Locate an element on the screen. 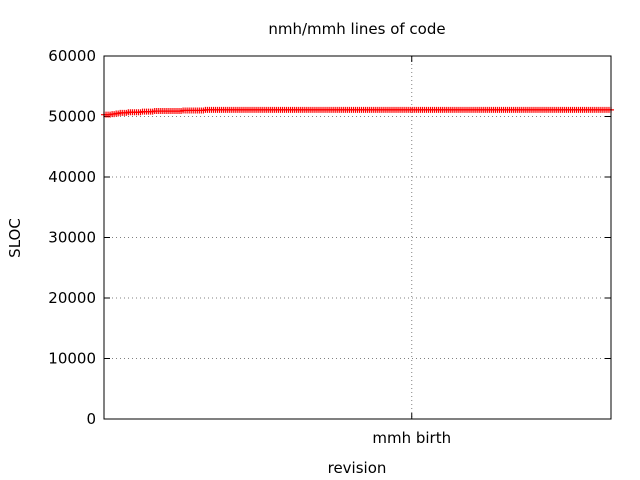 Image resolution: width=640 pixels, height=480 pixels. chart-title: nmh/mmh lines of code is located at coordinates (356, 29).